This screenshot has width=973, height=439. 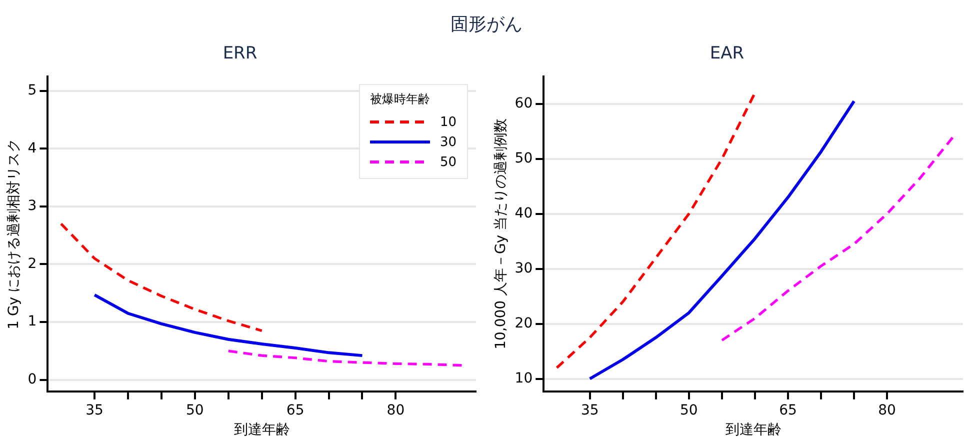 I want to click on chart-subtitle: EAR, so click(x=727, y=54).